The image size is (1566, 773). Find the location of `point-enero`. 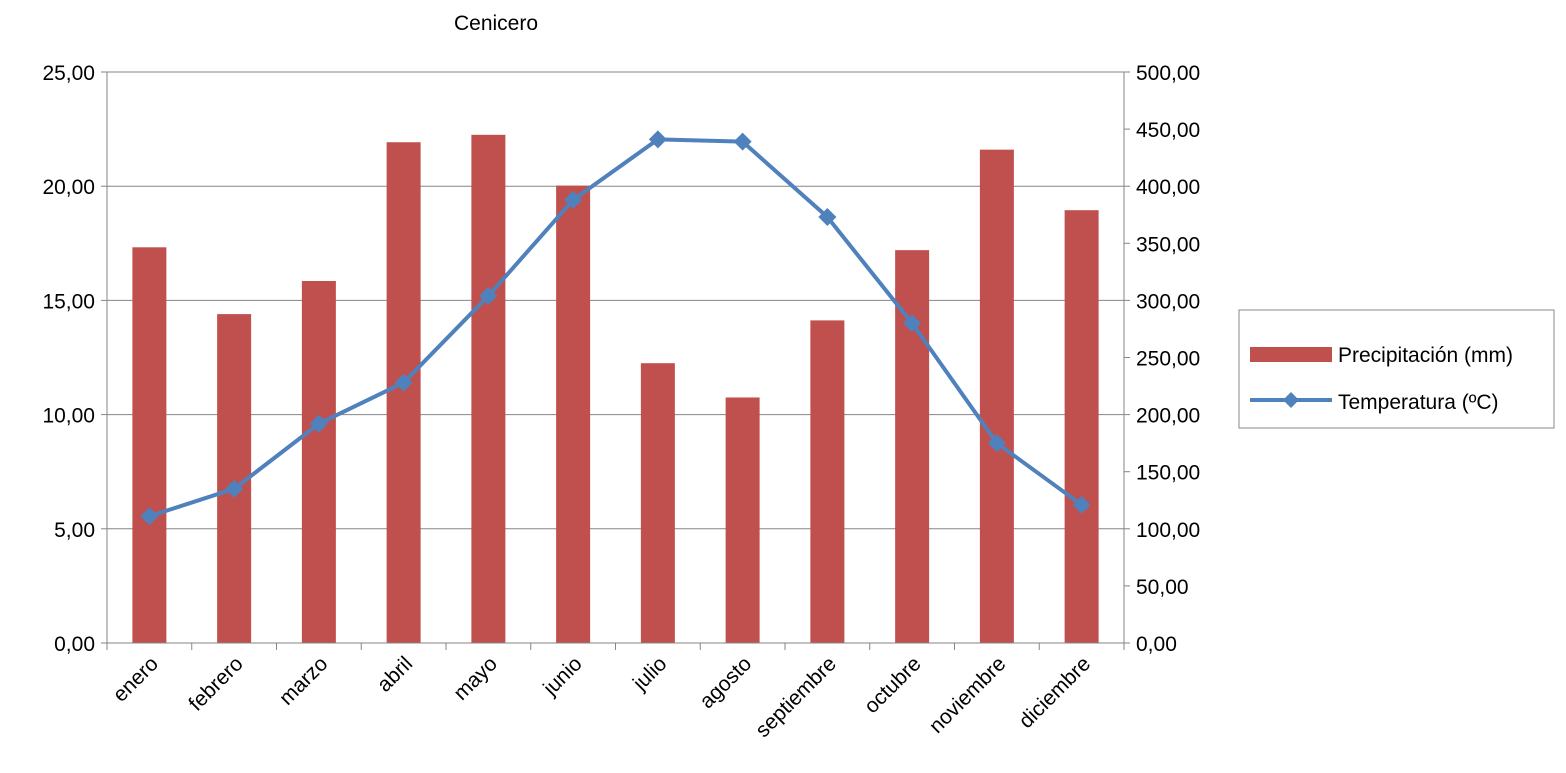

point-enero is located at coordinates (149, 516).